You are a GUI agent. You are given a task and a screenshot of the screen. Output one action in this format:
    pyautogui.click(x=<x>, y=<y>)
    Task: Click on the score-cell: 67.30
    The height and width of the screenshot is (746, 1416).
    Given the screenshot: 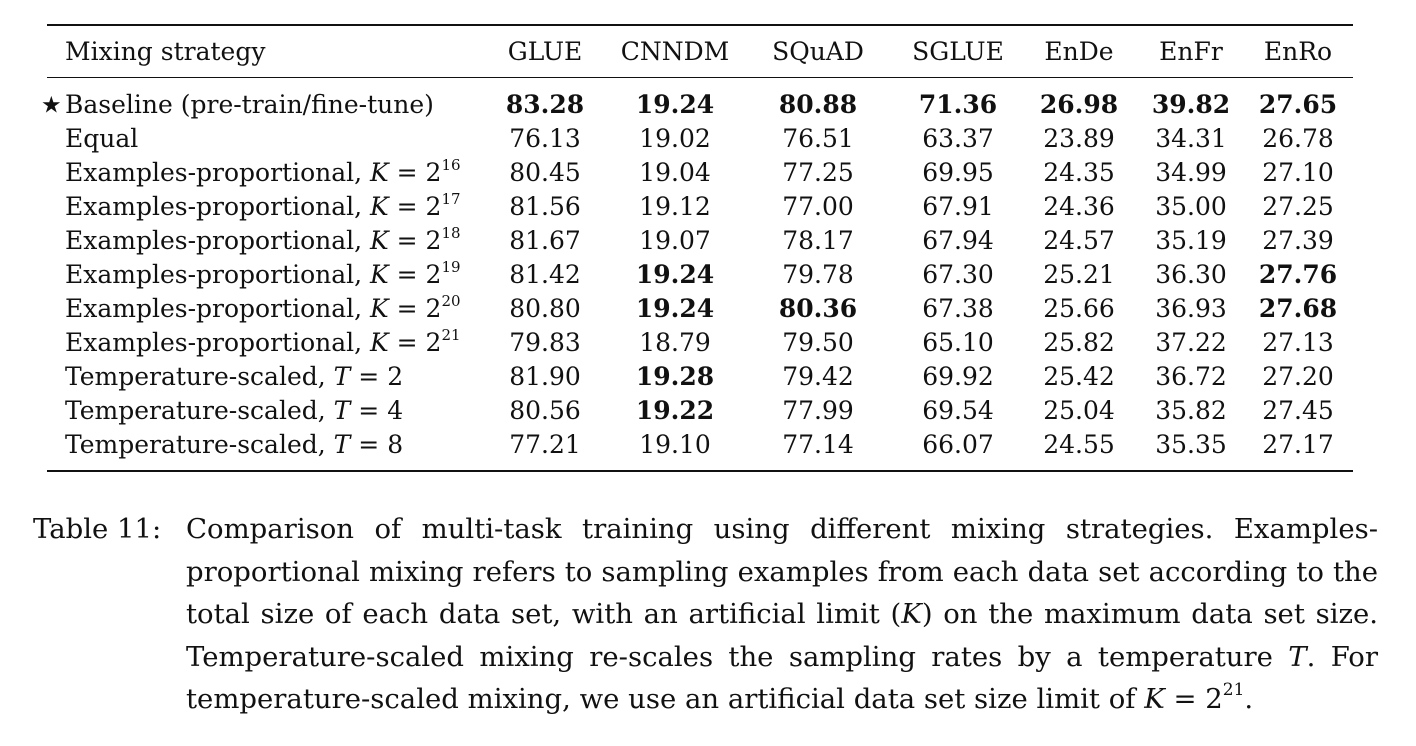 What is the action you would take?
    pyautogui.click(x=958, y=274)
    